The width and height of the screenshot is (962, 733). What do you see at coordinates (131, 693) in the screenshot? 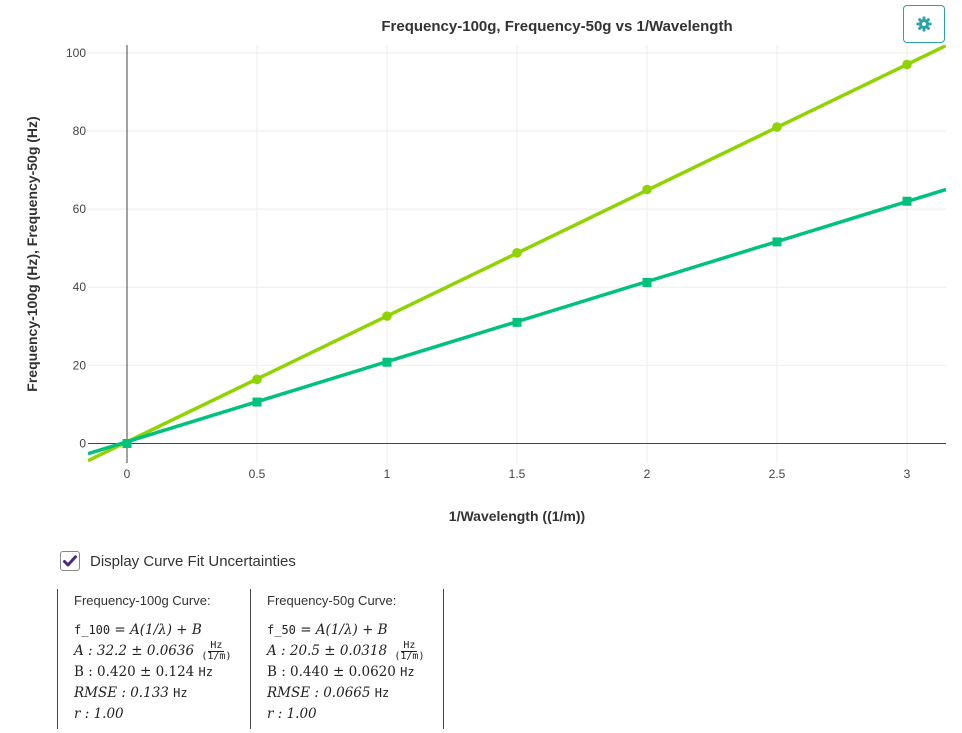
I see `fit-rmse: RMSE : 0.133 Hz` at bounding box center [131, 693].